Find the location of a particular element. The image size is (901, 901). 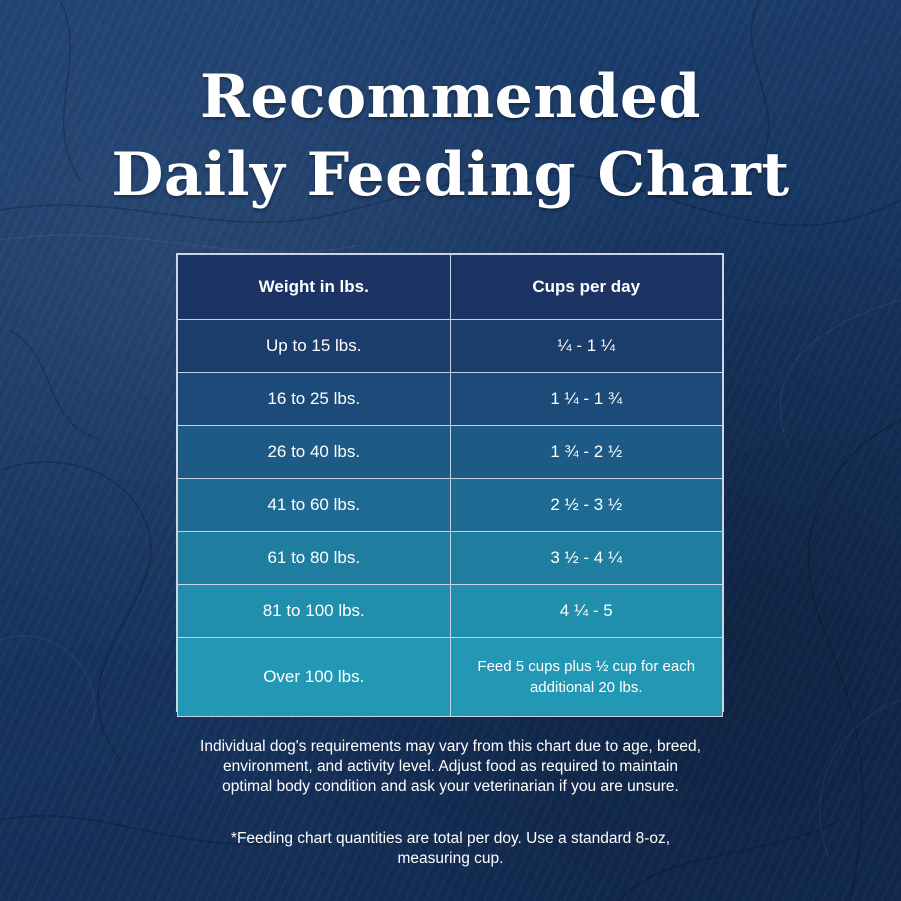

weight-cell: Up to 15 lbs. is located at coordinates (314, 346).